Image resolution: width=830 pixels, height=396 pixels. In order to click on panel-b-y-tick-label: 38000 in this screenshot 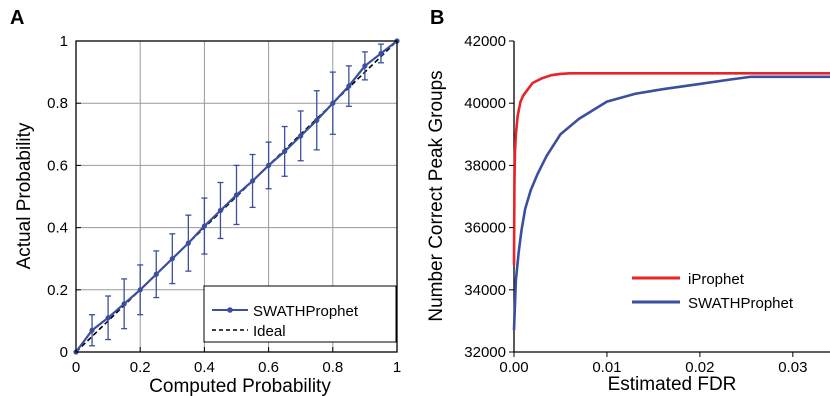, I will do `click(485, 165)`.